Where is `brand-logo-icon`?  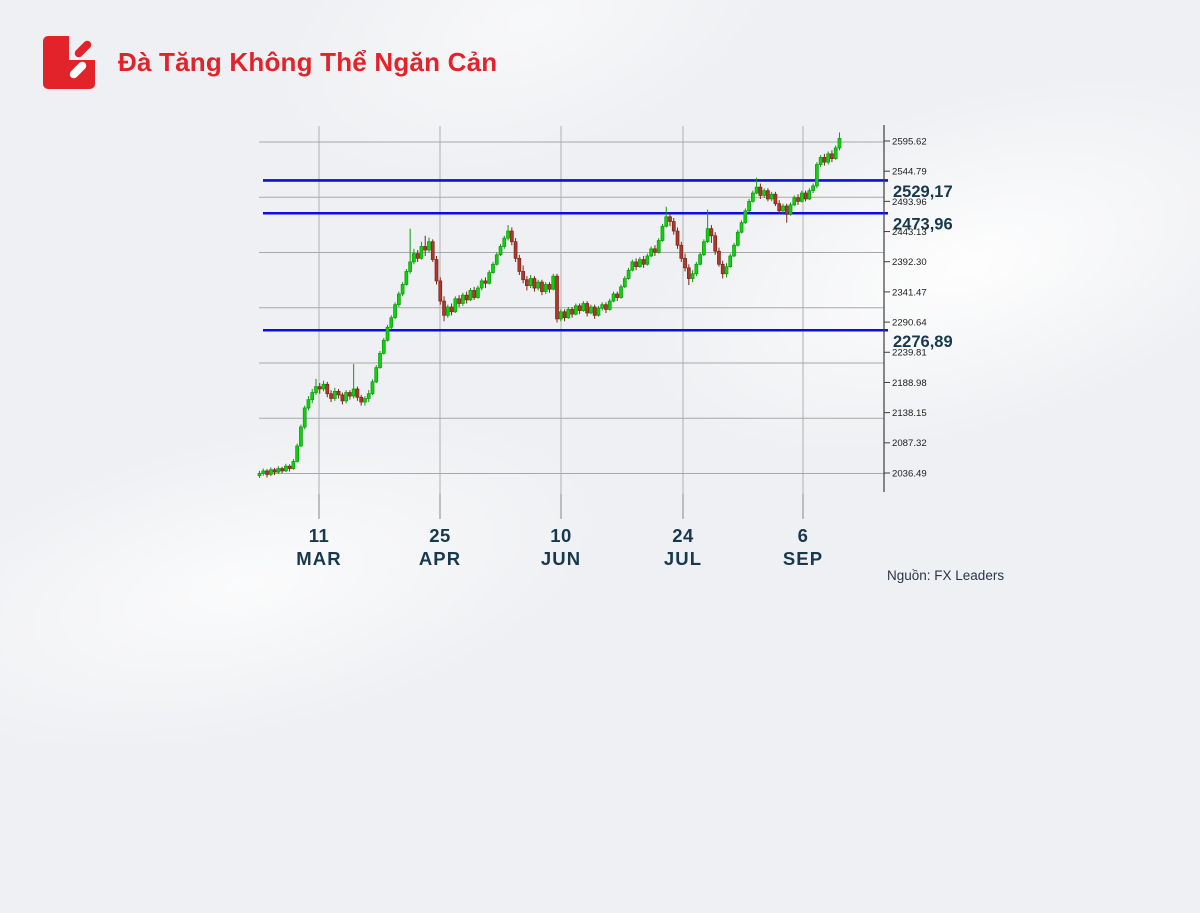
brand-logo-icon is located at coordinates (69, 62).